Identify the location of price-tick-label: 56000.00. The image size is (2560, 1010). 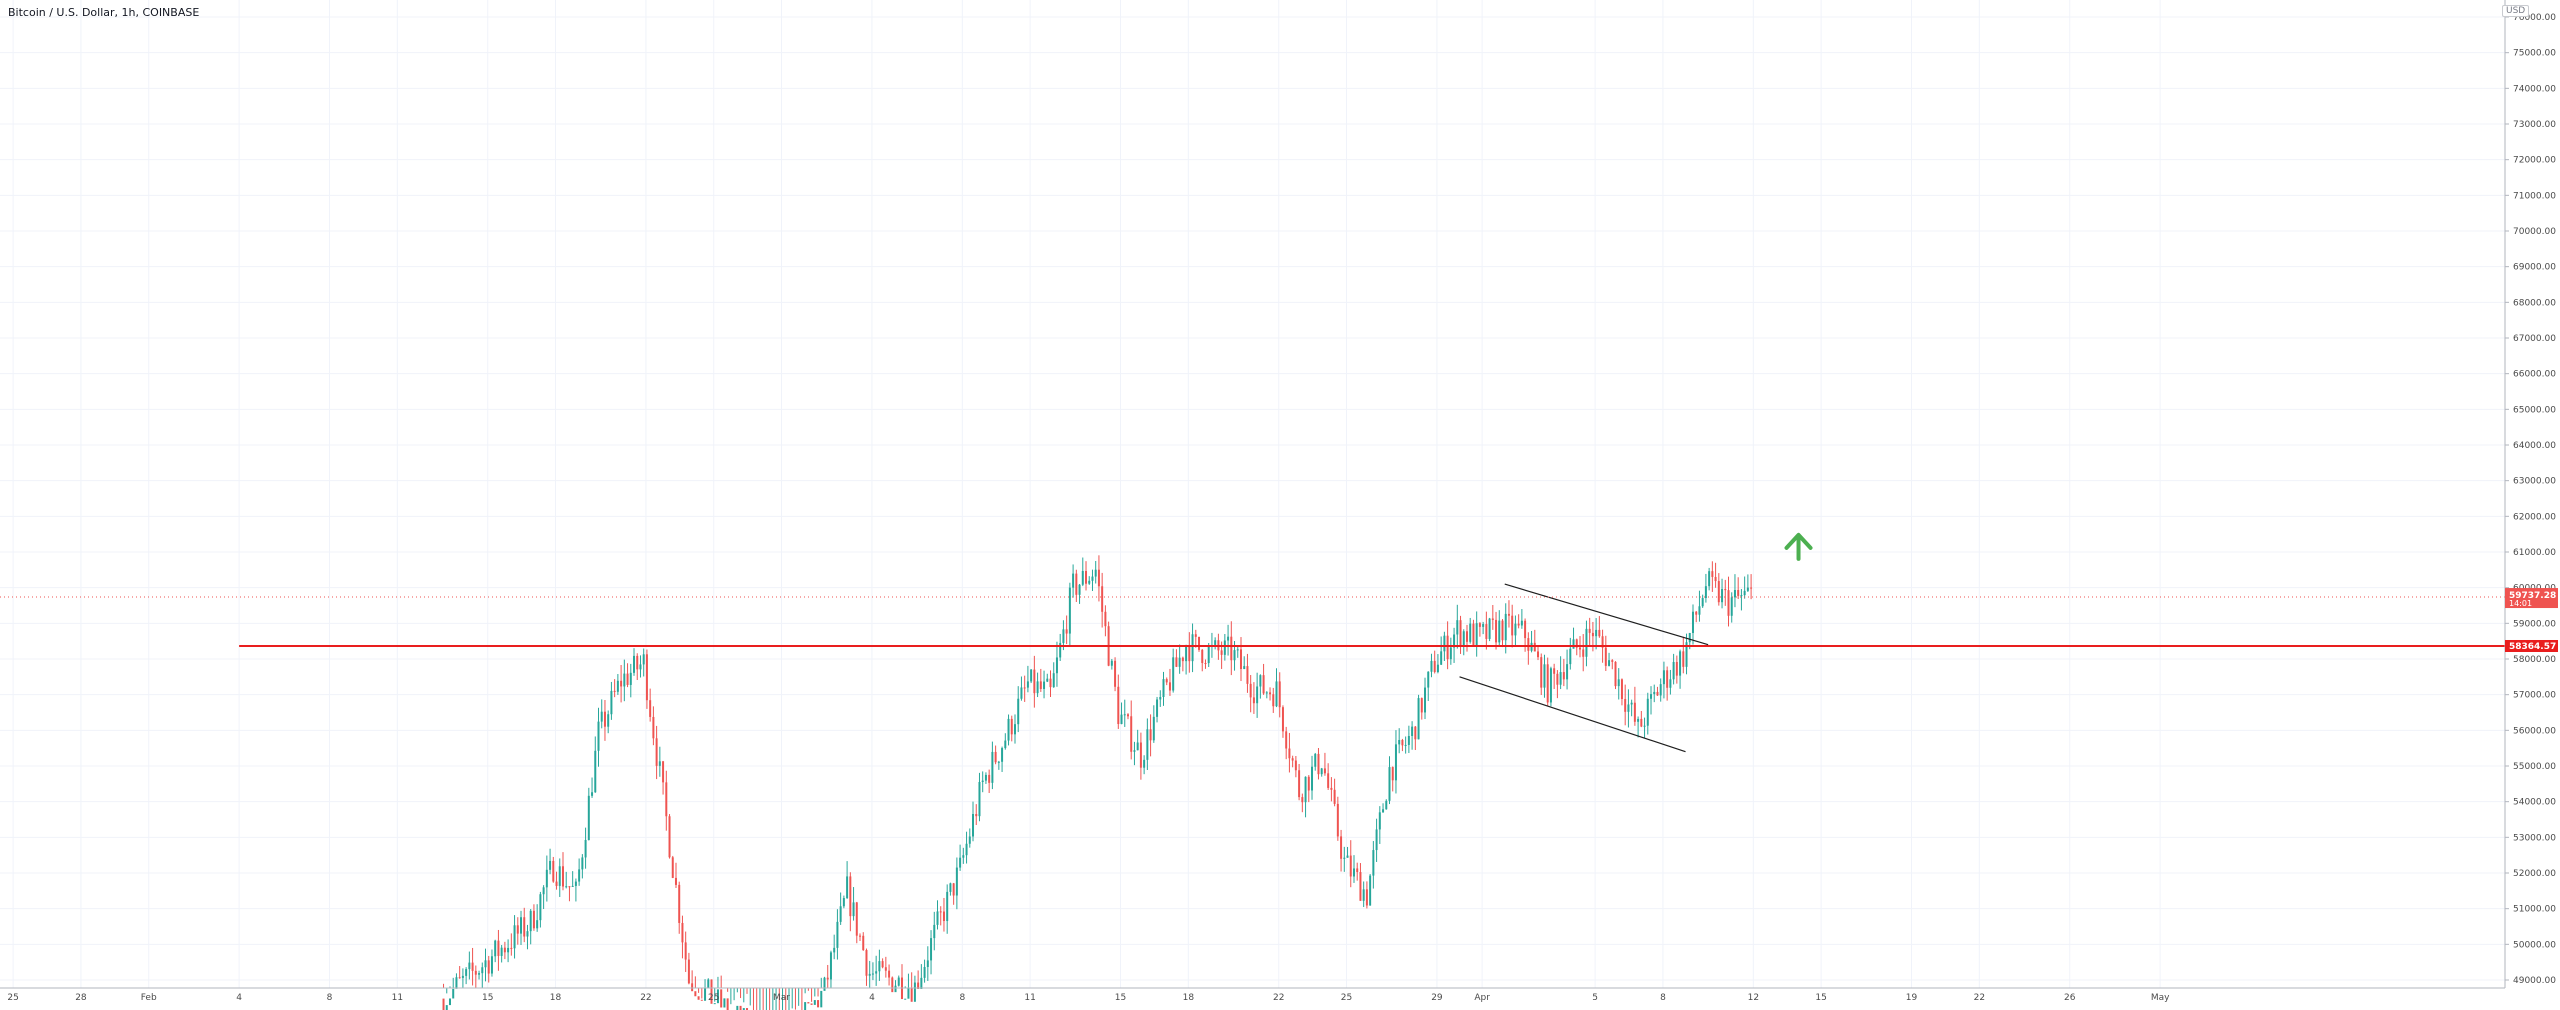
(2534, 731).